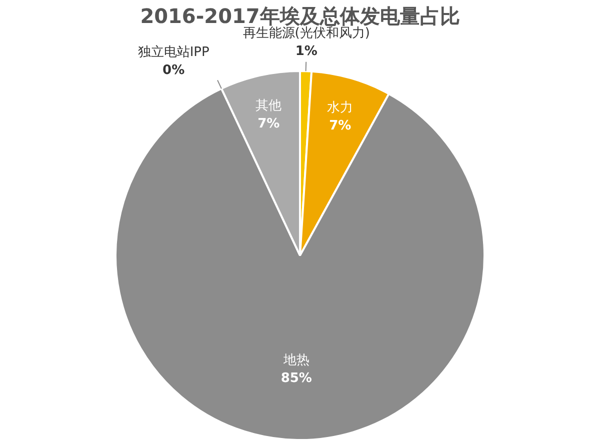 The height and width of the screenshot is (445, 600). Describe the element at coordinates (269, 106) in the screenshot. I see `slice-label: 其他` at that location.